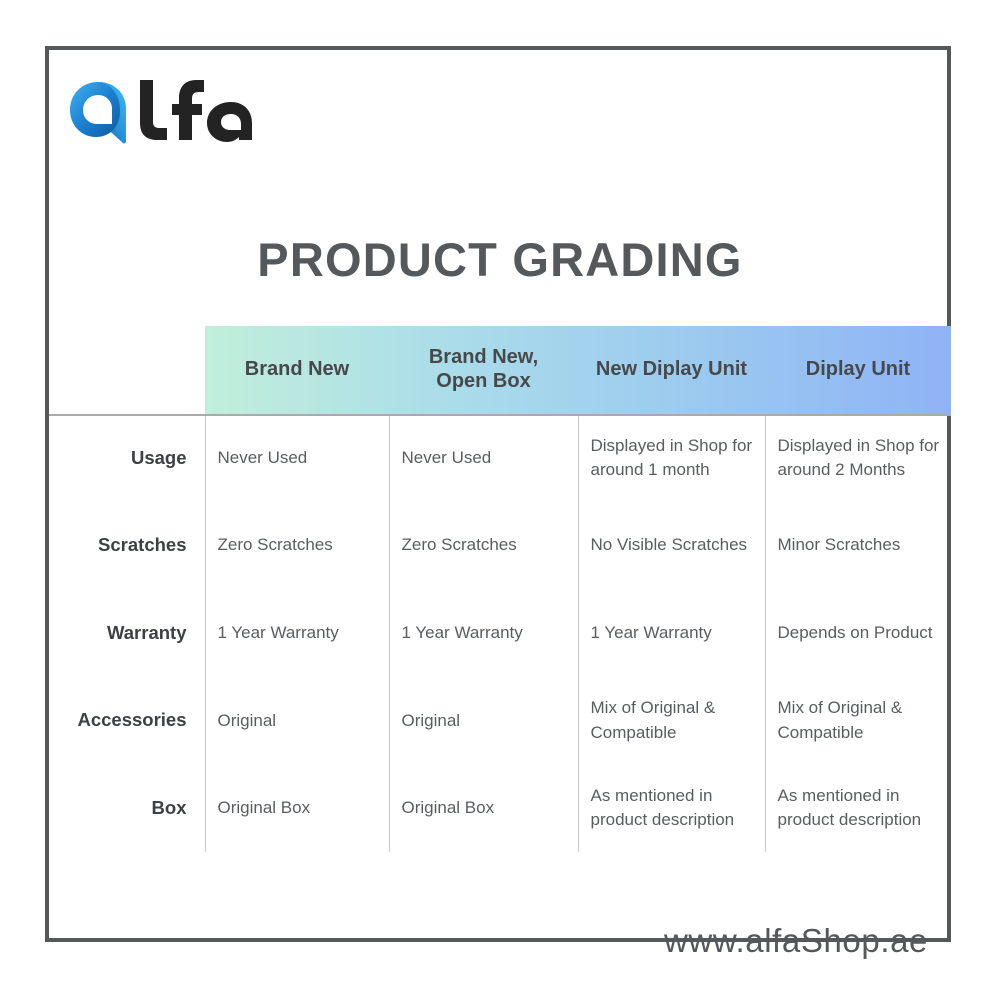 Image resolution: width=1000 pixels, height=1000 pixels. Describe the element at coordinates (229, 122) in the screenshot. I see `logo-letter-a` at that location.